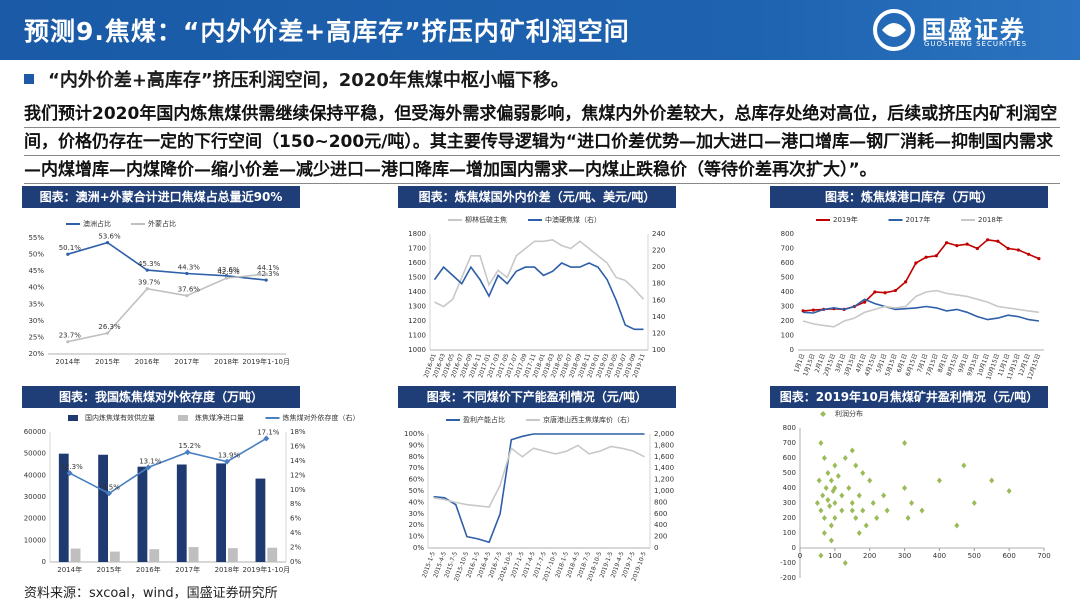  I want to click on logo-icon, so click(894, 30).